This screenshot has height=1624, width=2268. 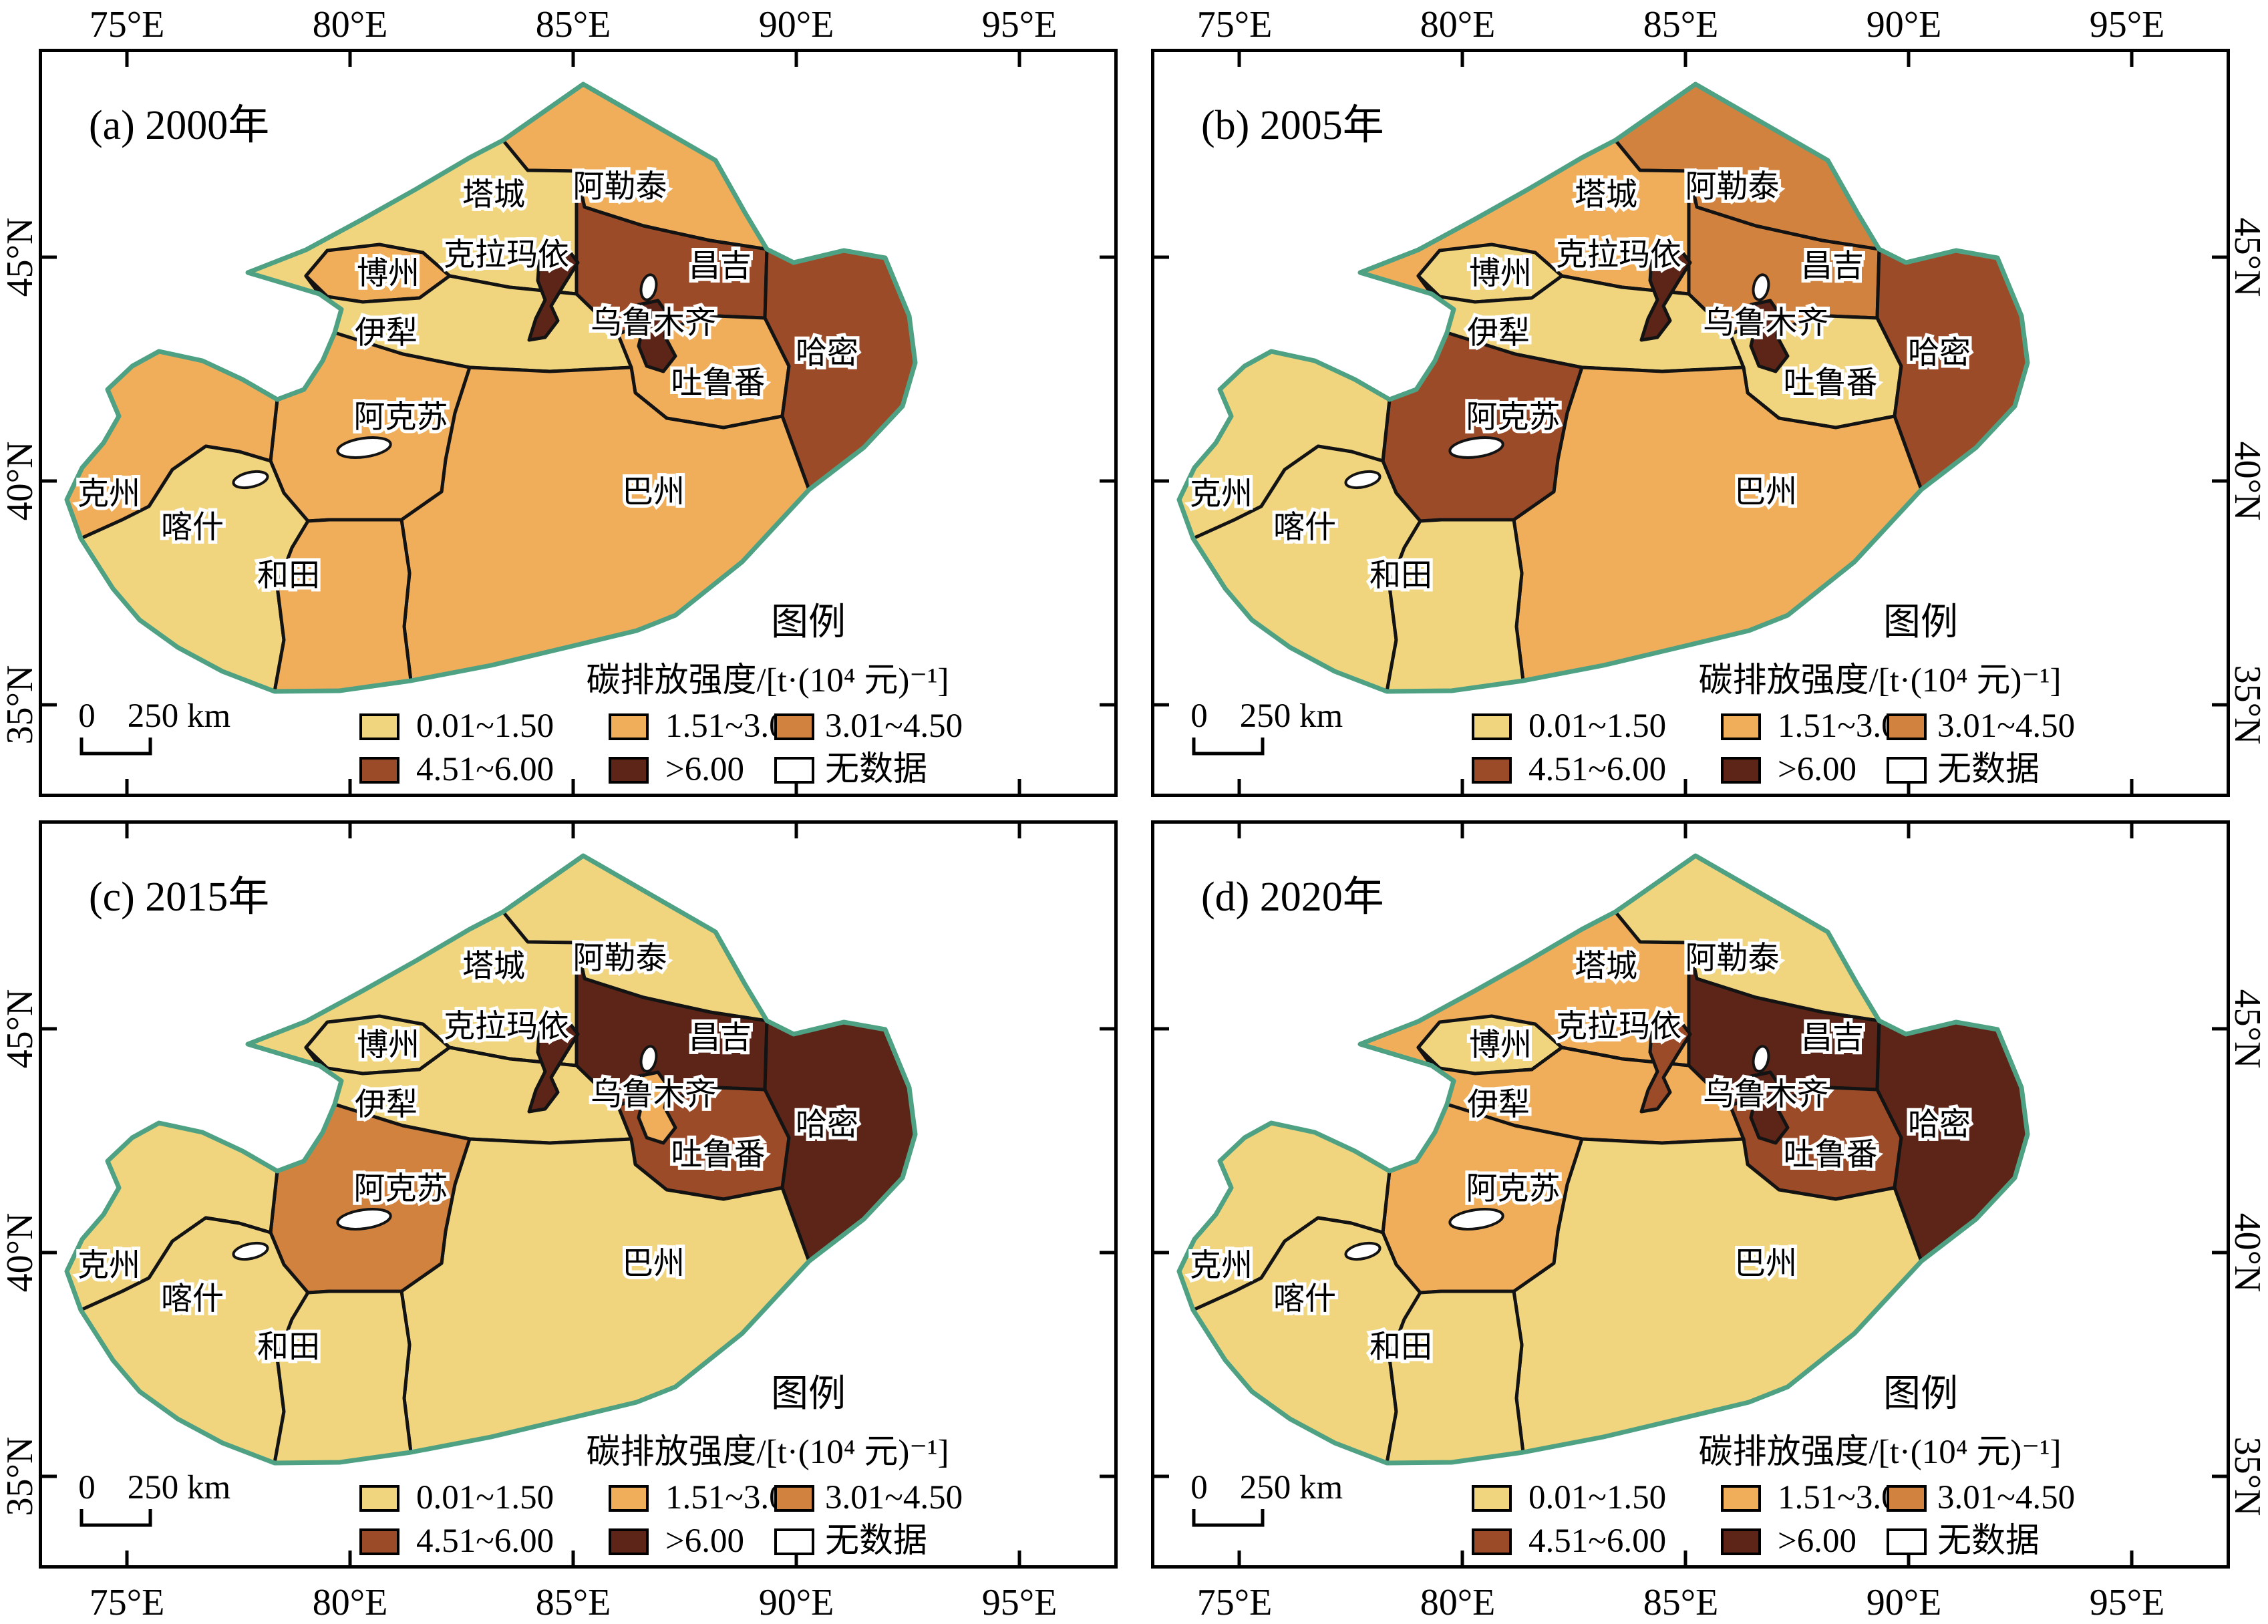 What do you see at coordinates (2127, 24) in the screenshot?
I see `lon-label-top: 95°E` at bounding box center [2127, 24].